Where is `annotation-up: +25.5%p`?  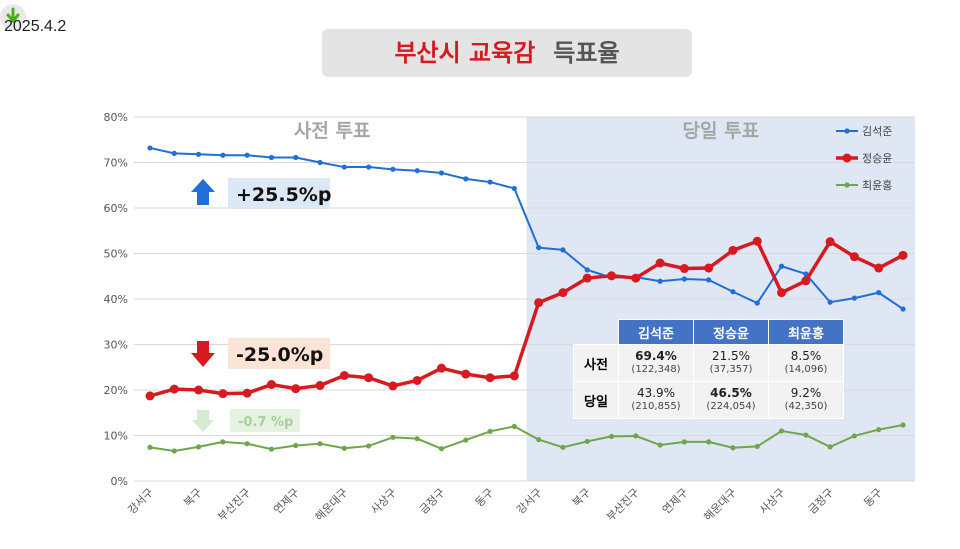
annotation-up: +25.5%p is located at coordinates (283, 195).